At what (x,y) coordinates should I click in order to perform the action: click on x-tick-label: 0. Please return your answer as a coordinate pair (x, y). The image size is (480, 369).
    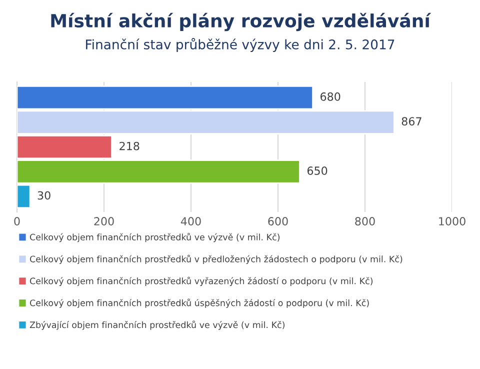
    Looking at the image, I should click on (17, 221).